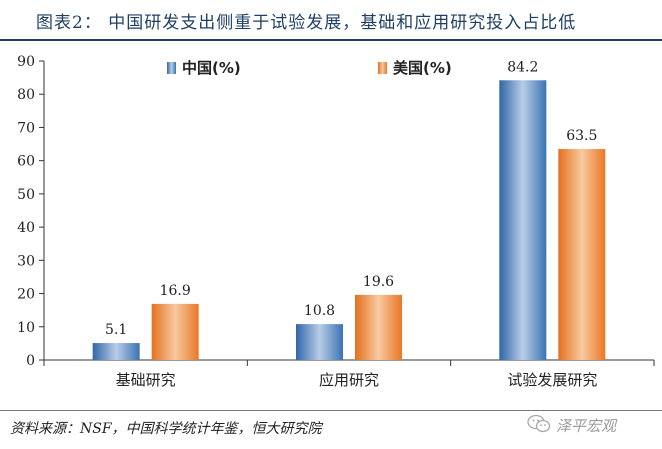 The width and height of the screenshot is (662, 449). I want to click on y-tick-label: 60, so click(26, 162).